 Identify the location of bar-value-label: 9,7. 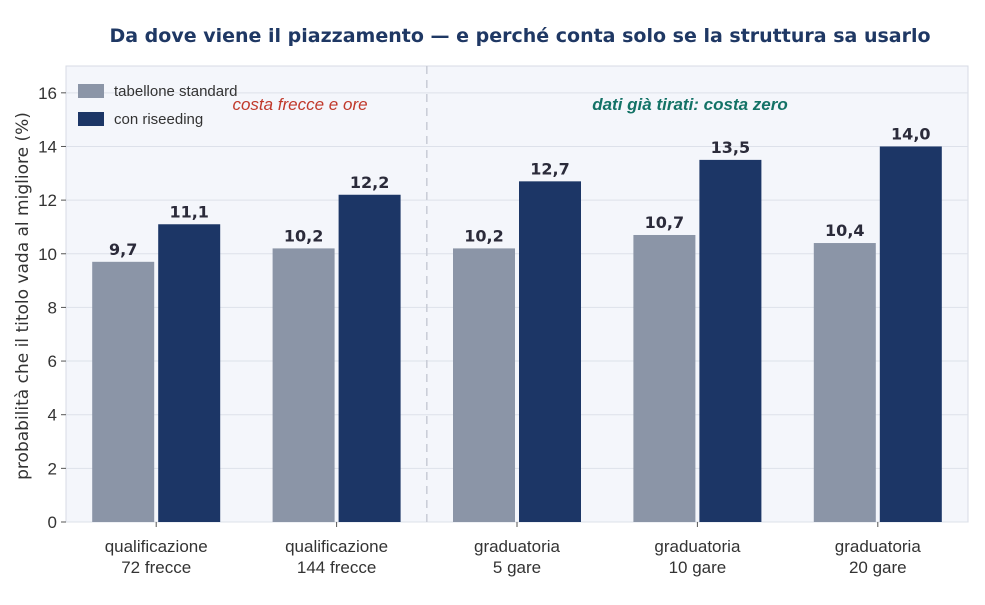
(123, 249).